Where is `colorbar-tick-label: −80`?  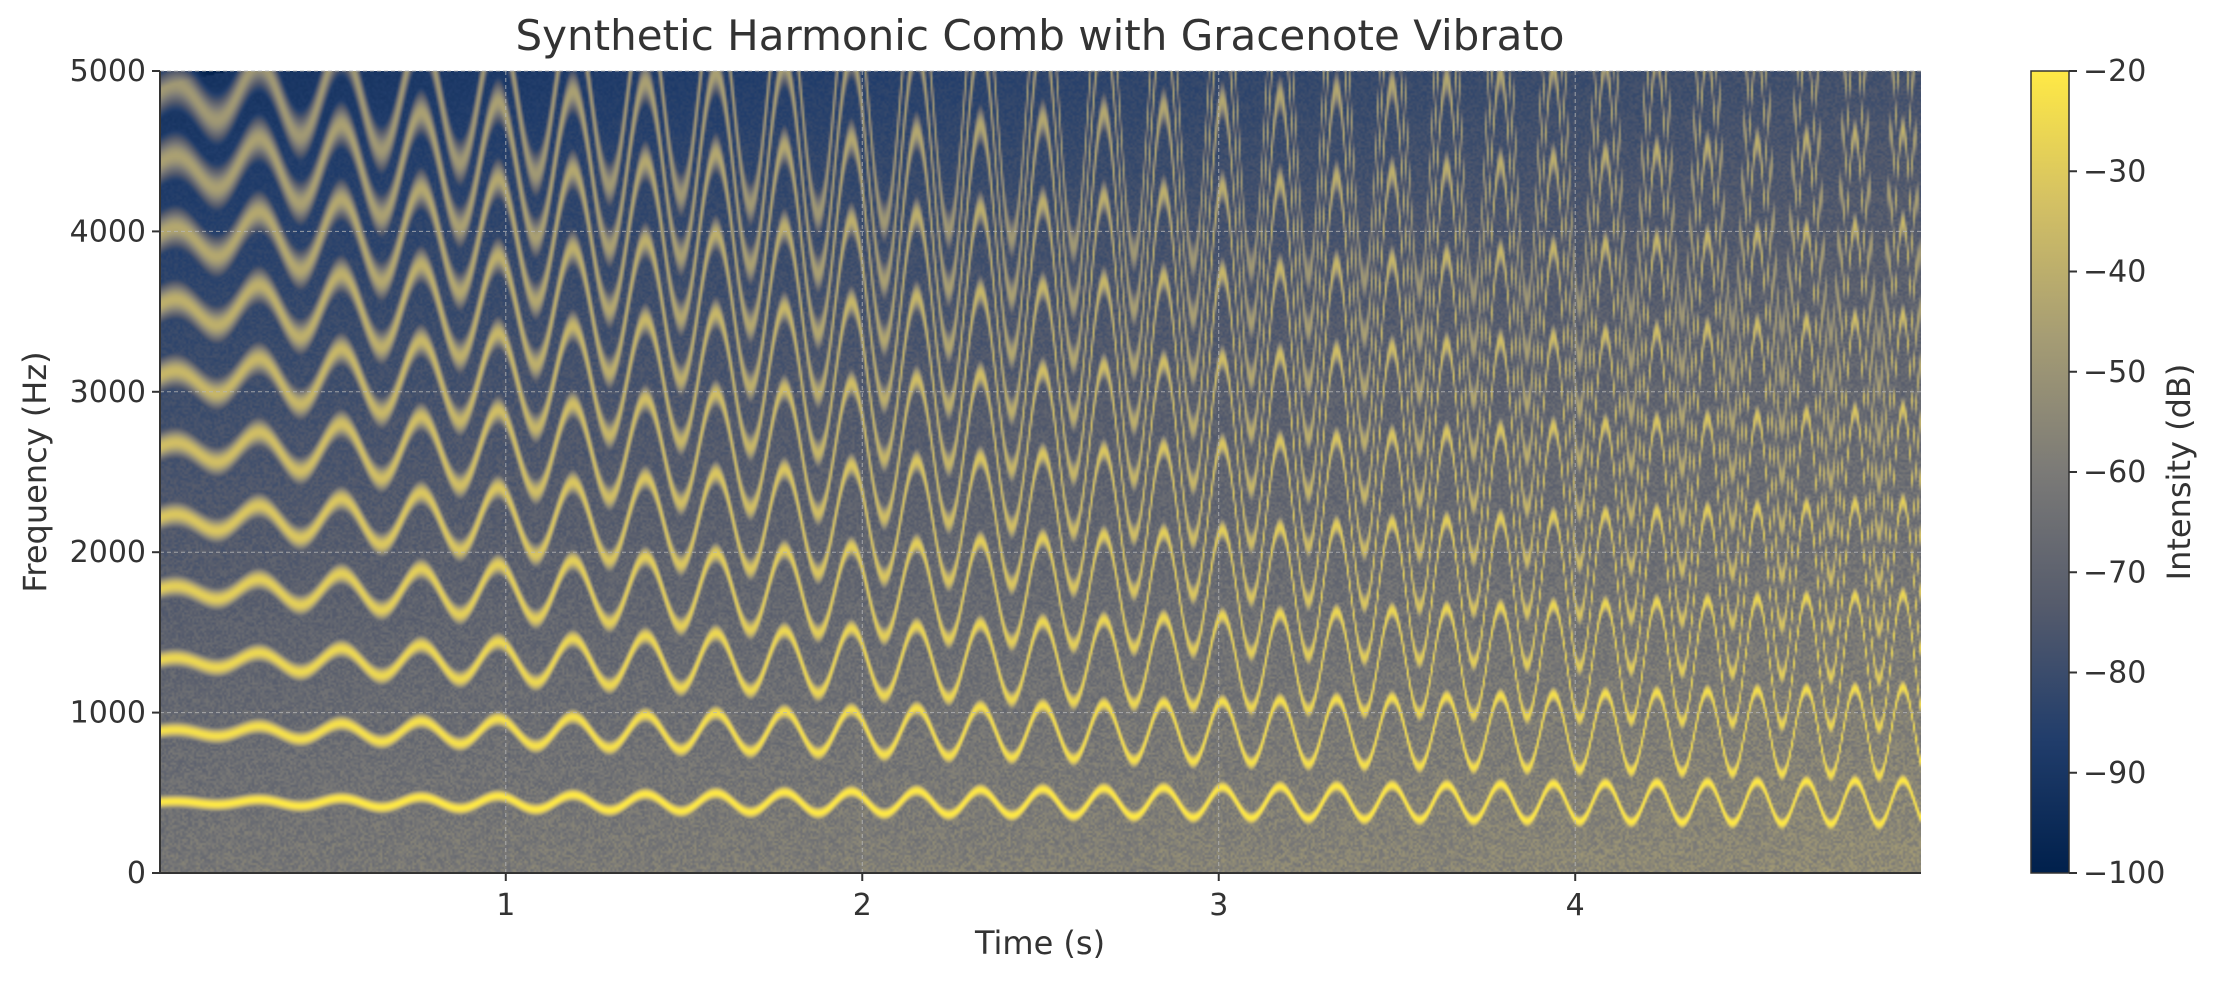
colorbar-tick-label: −80 is located at coordinates (2114, 673).